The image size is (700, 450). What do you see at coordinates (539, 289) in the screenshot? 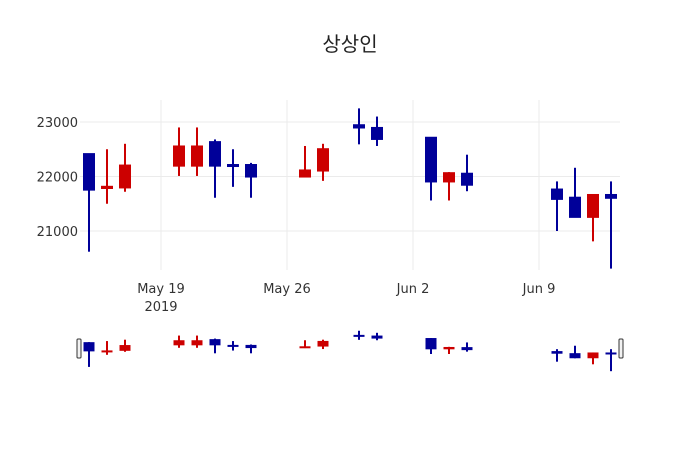
I see `x-tick-label: Jun 9` at bounding box center [539, 289].